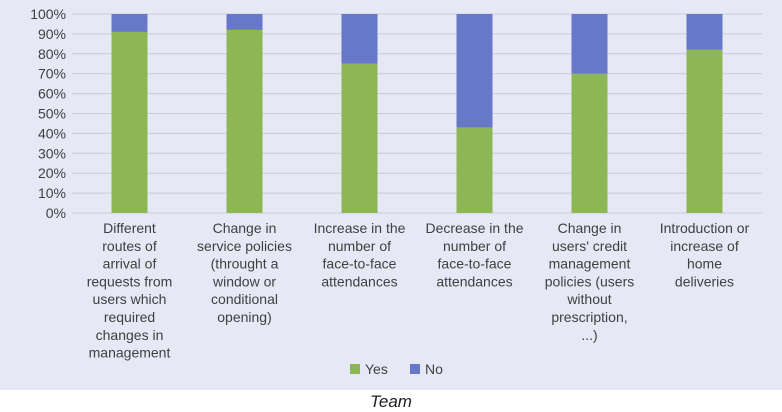 Image resolution: width=782 pixels, height=412 pixels. I want to click on y-tick-label: 90%, so click(52, 34).